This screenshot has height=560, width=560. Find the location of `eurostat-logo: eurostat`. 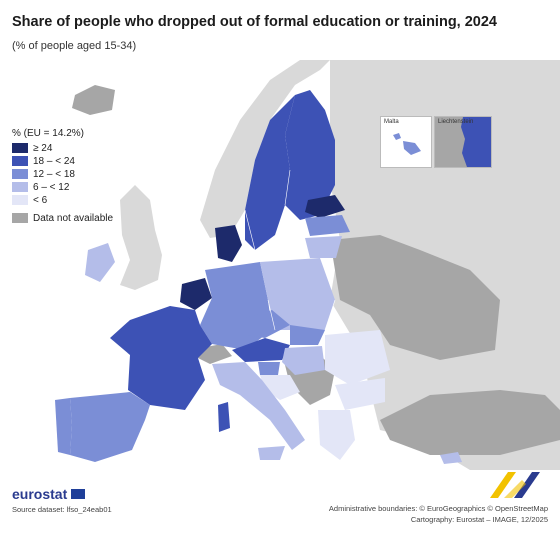

eurostat-logo: eurostat is located at coordinates (49, 494).